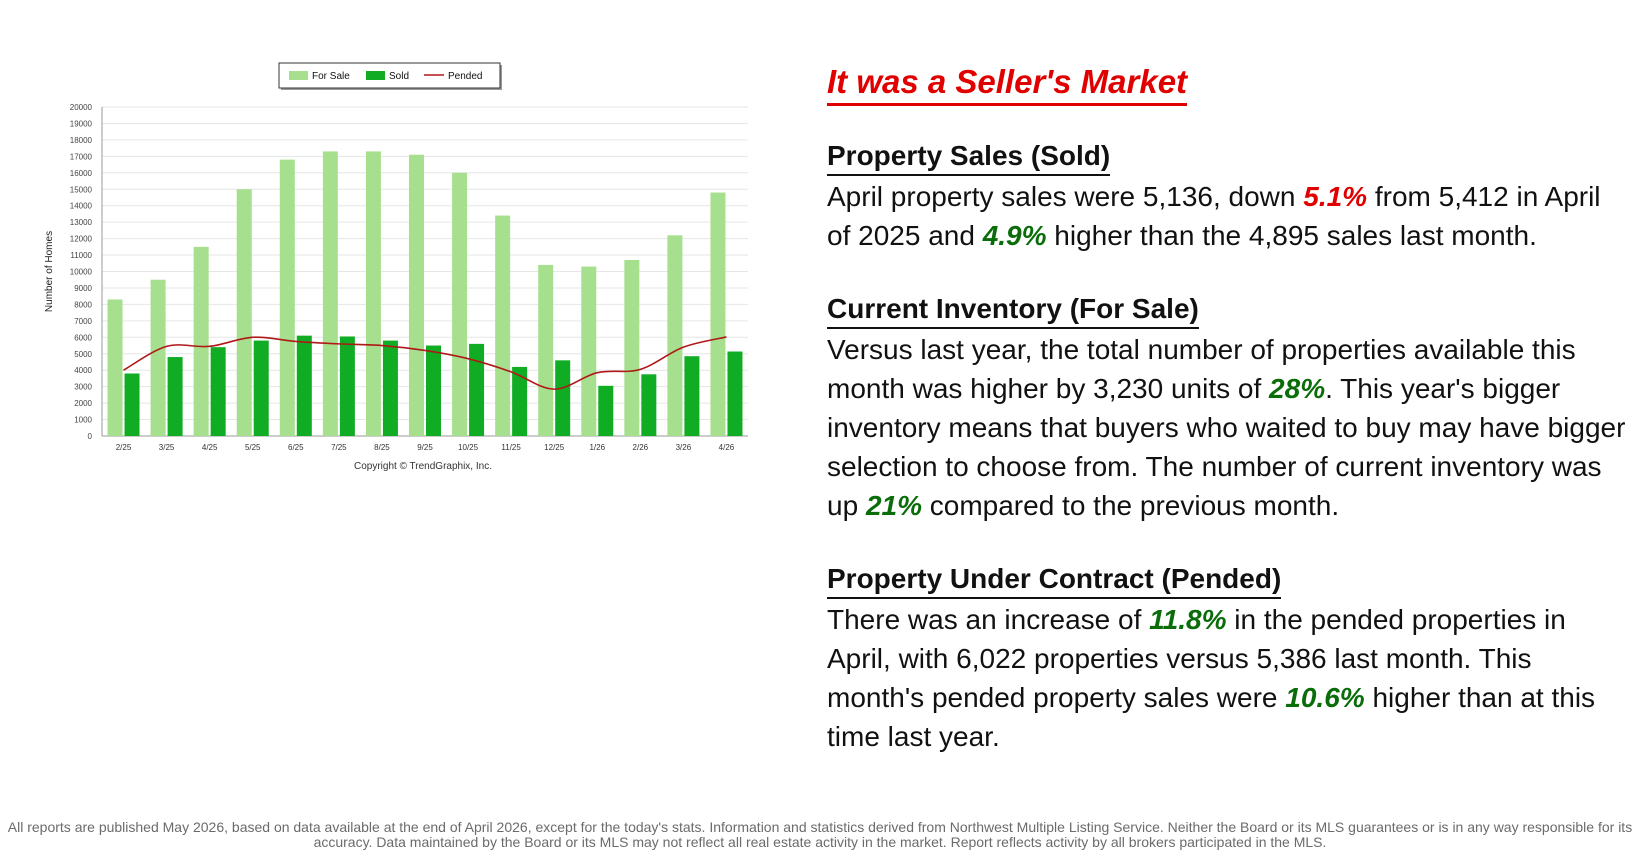 The image size is (1640, 852). Describe the element at coordinates (1007, 84) in the screenshot. I see `page-title: It was a Seller's Market` at that location.